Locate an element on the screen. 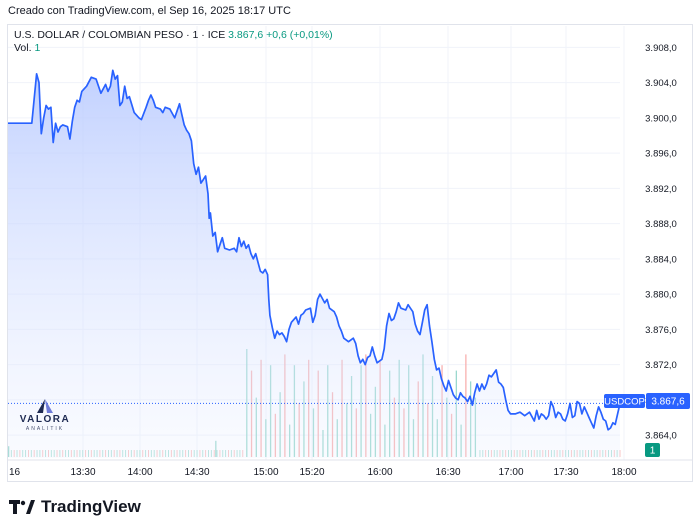  x-tick-label: 17:00 is located at coordinates (510, 472).